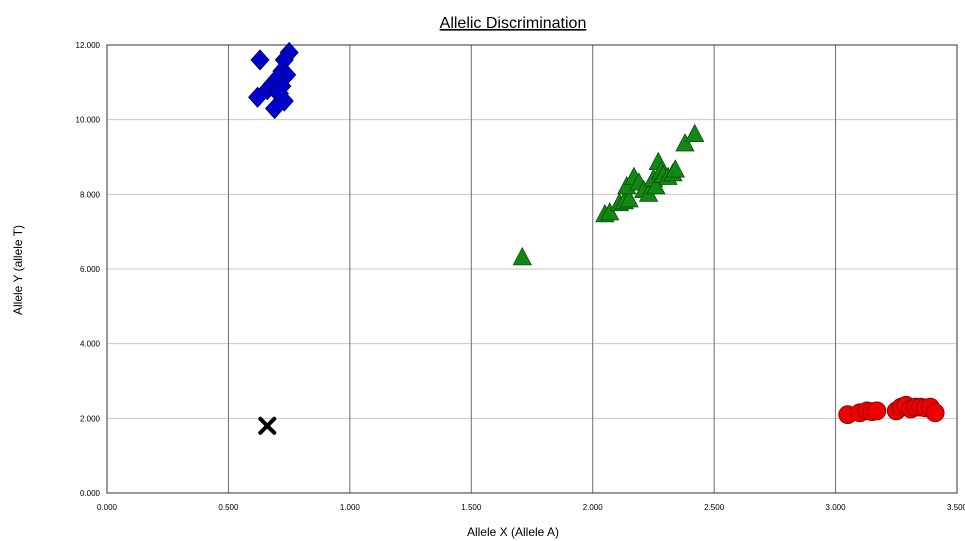 Image resolution: width=965 pixels, height=541 pixels. I want to click on x-tick-label: 1.500, so click(471, 507).